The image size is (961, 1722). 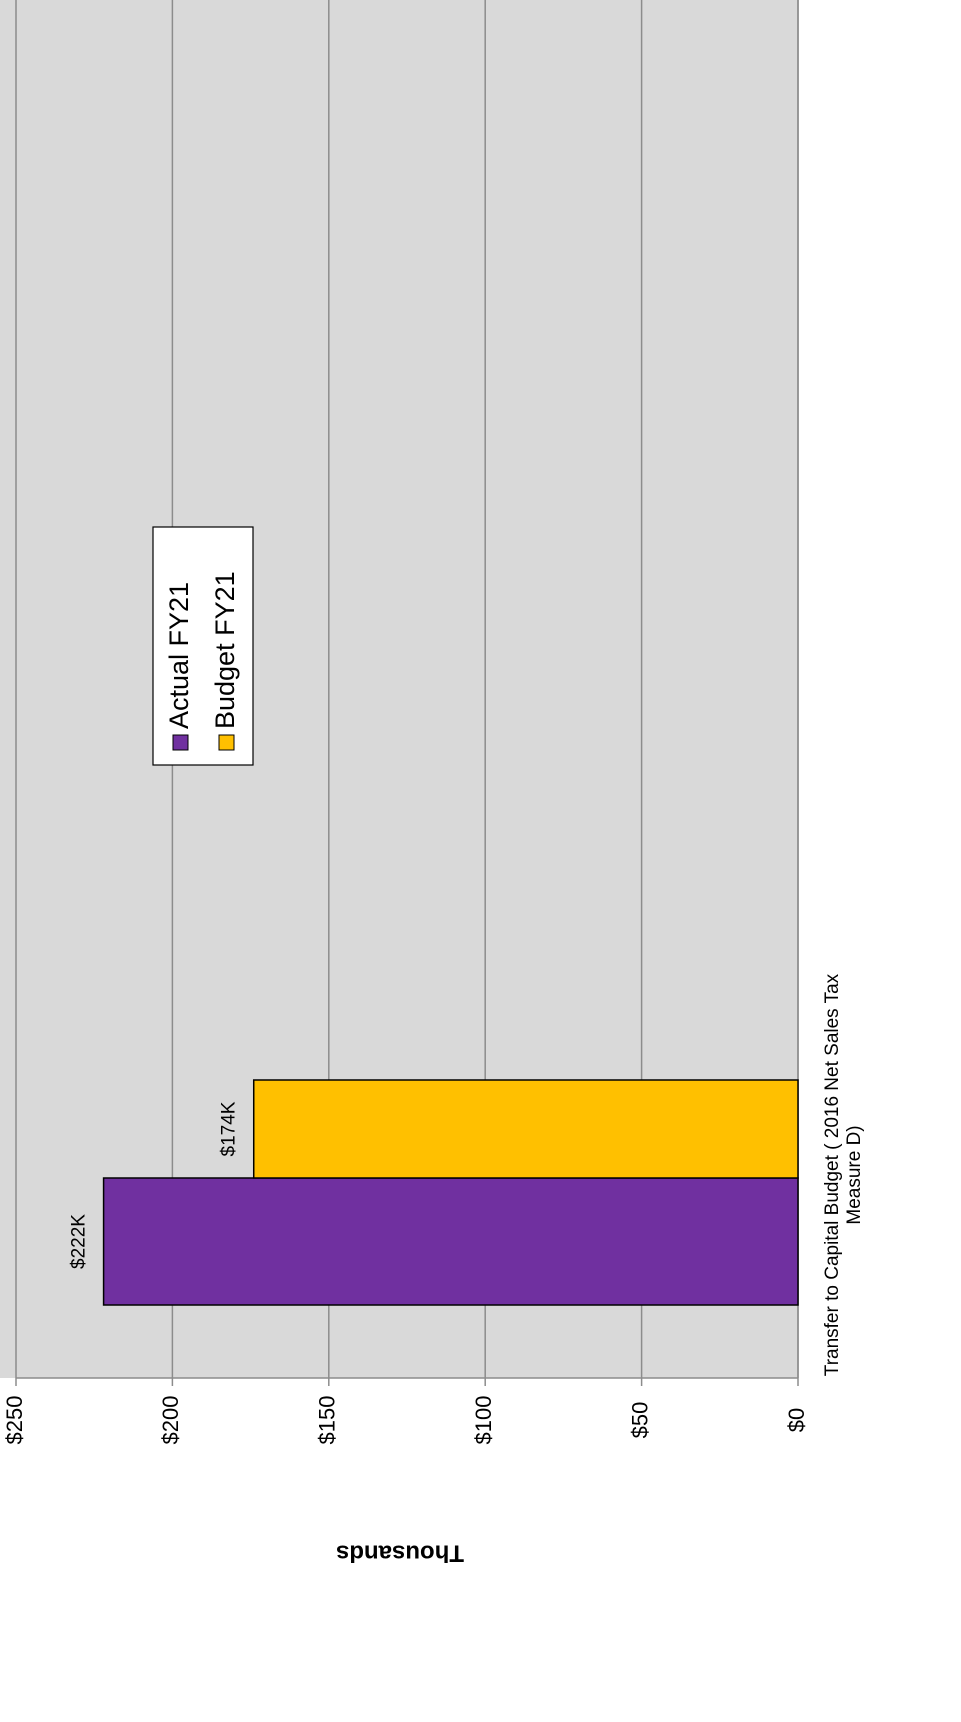 I want to click on y-tick-label: $0, so click(x=796, y=1420).